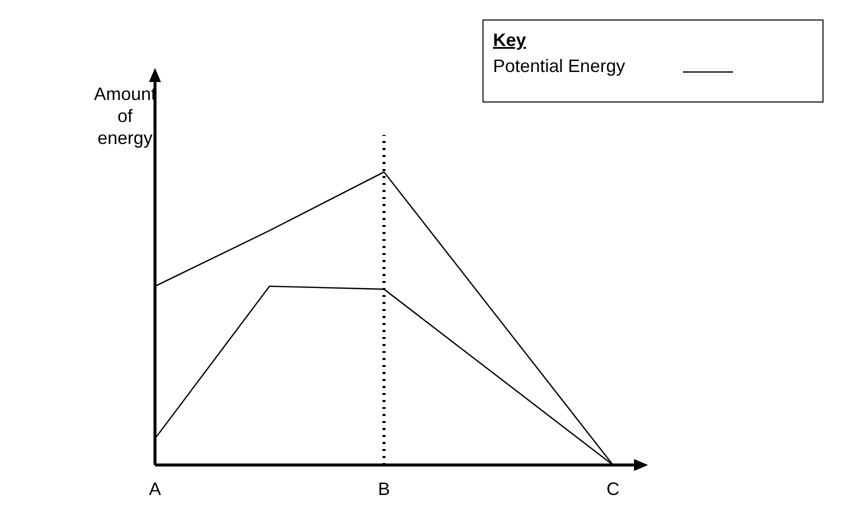 The height and width of the screenshot is (530, 843). Describe the element at coordinates (613, 489) in the screenshot. I see `x-tick-label: C` at that location.